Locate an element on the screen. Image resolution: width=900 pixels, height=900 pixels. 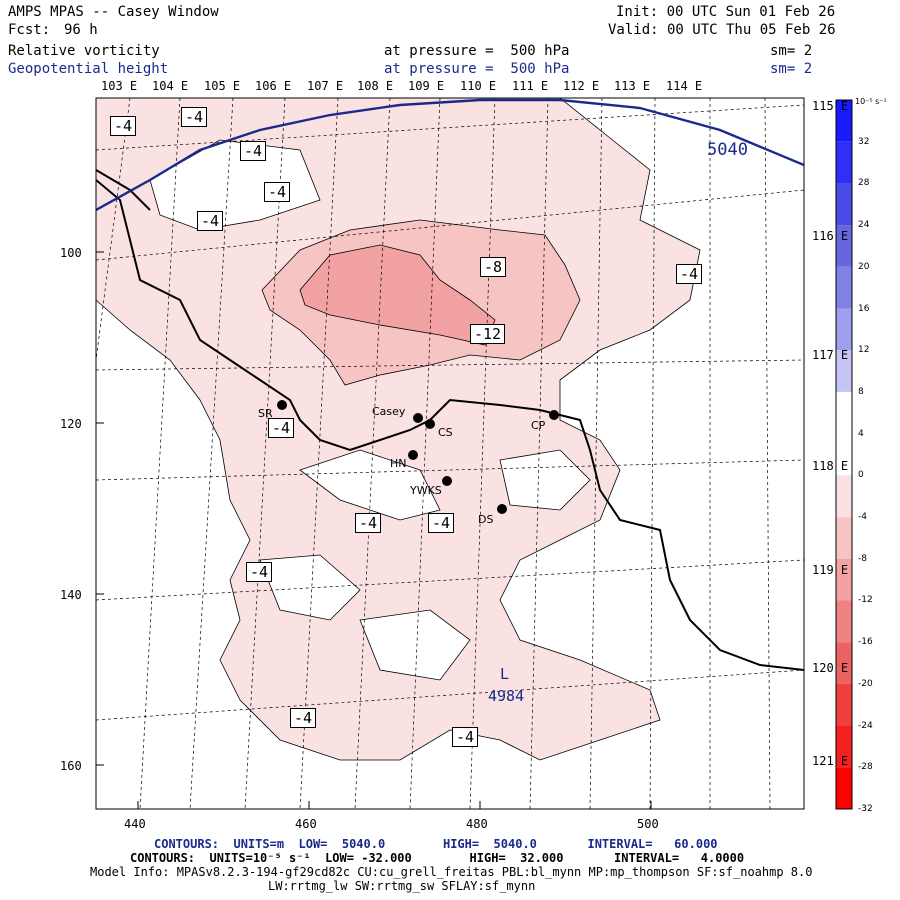
valid-time: Valid: 00 UTC Thu 05 Feb 26 is located at coordinates (722, 30).